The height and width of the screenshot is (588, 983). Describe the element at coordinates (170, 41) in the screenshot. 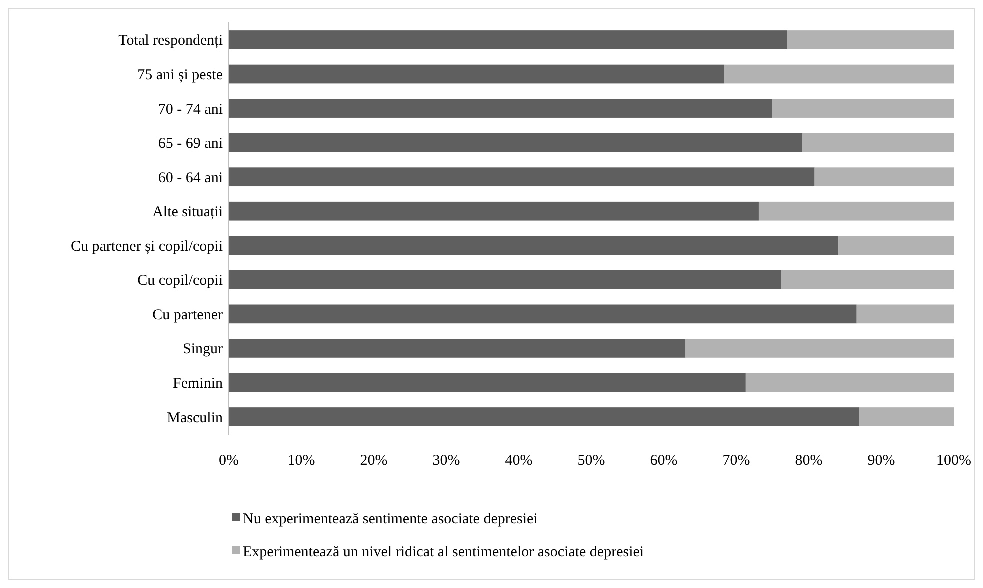

I see `y-tick-label: Total respondenți` at that location.